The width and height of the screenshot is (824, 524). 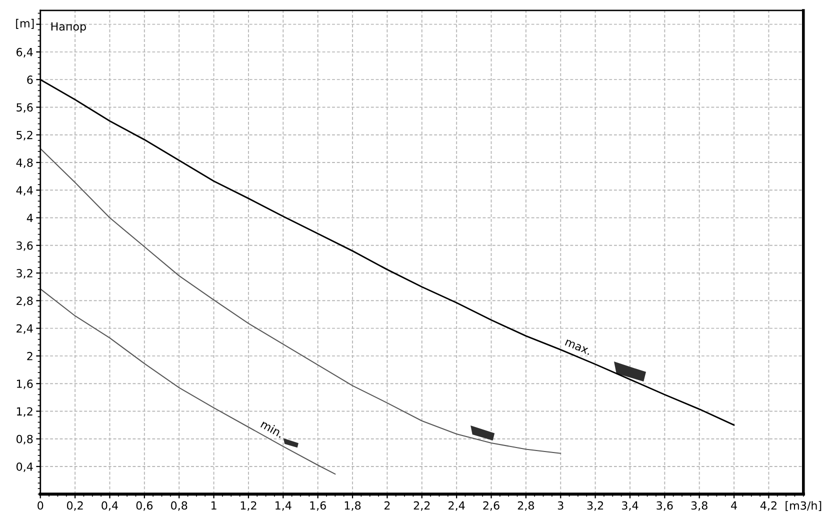 What do you see at coordinates (24, 385) in the screenshot?
I see `y-tick-label: 1,6` at bounding box center [24, 385].